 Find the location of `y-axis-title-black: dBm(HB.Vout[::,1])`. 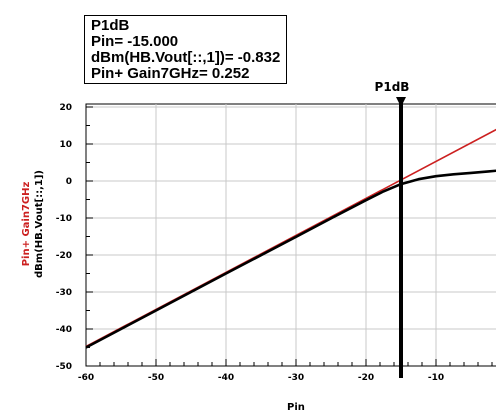

y-axis-title-black: dBm(HB.Vout[::,1]) is located at coordinates (39, 224).